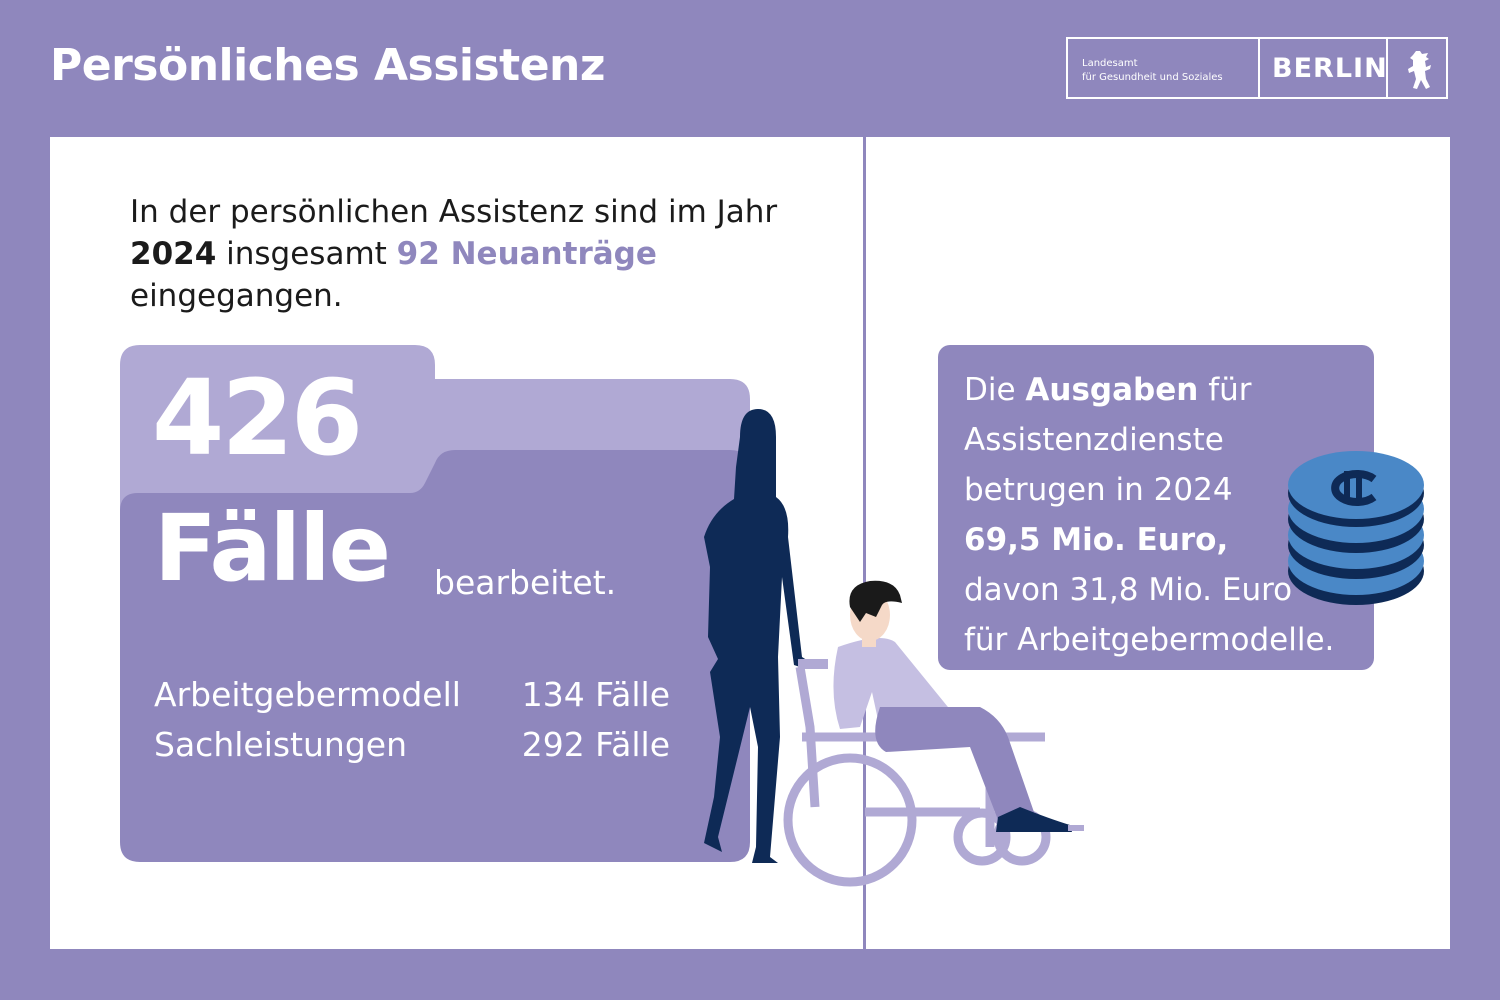 This screenshot has height=1000, width=1500. What do you see at coordinates (894, 648) in the screenshot?
I see `person-pushing-wheelchair-icon` at bounding box center [894, 648].